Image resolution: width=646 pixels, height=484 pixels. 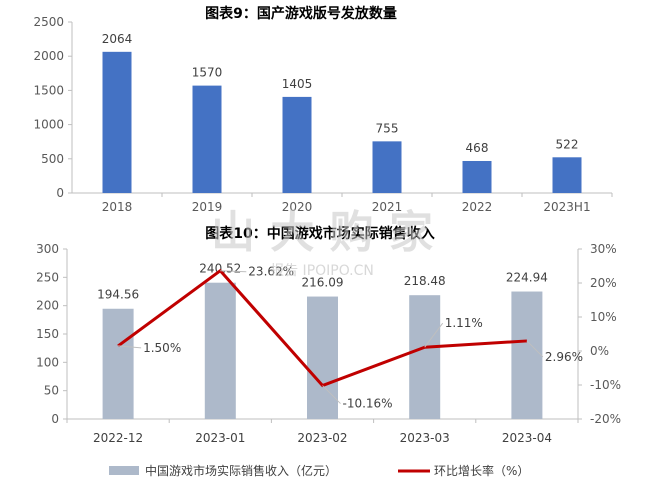 I want to click on chart1-data-label: 1405, so click(x=297, y=84).